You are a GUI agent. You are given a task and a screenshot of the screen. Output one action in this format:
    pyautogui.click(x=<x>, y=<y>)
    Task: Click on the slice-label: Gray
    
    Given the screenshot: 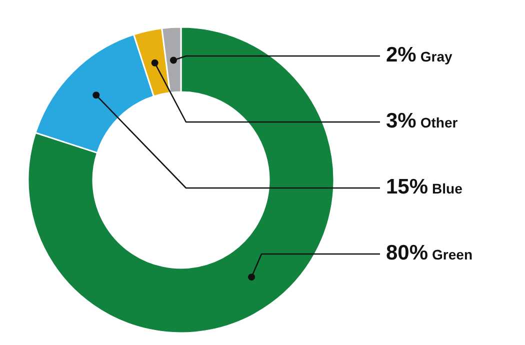 What is the action you would take?
    pyautogui.click(x=436, y=56)
    